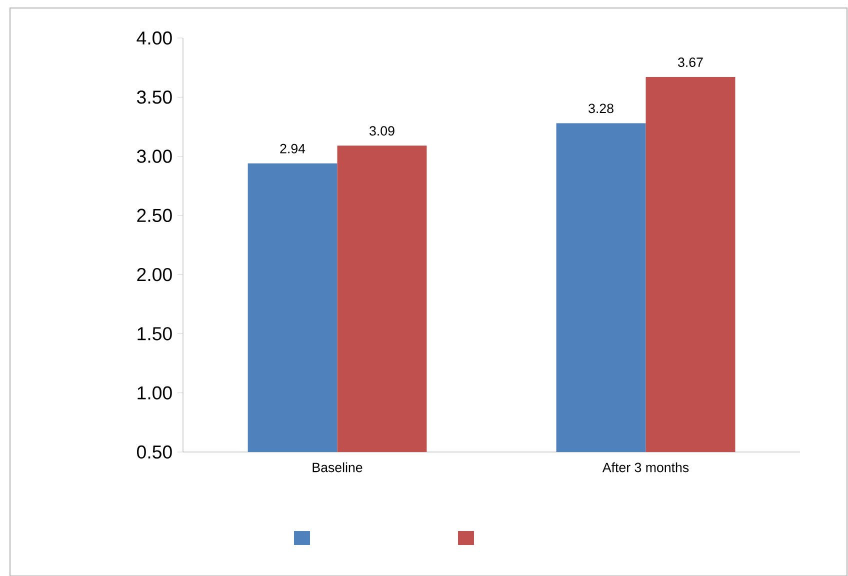 This screenshot has height=576, width=848. I want to click on y-tick-label: 1.00, so click(155, 393).